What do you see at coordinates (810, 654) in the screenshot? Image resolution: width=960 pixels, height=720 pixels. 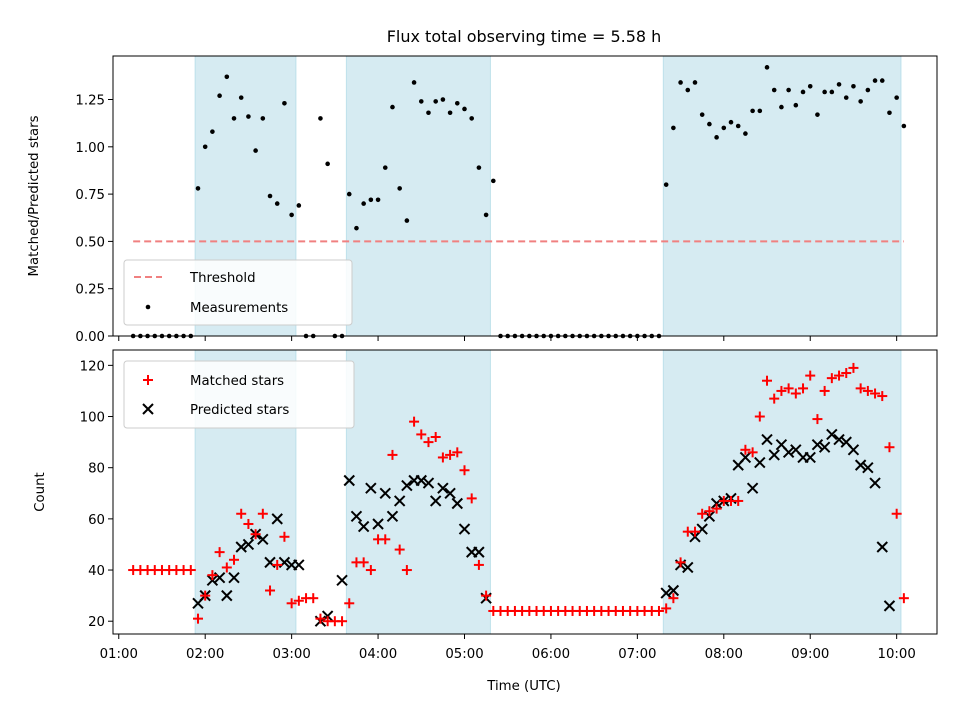 I see `x-tick-label: 09:00` at bounding box center [810, 654].